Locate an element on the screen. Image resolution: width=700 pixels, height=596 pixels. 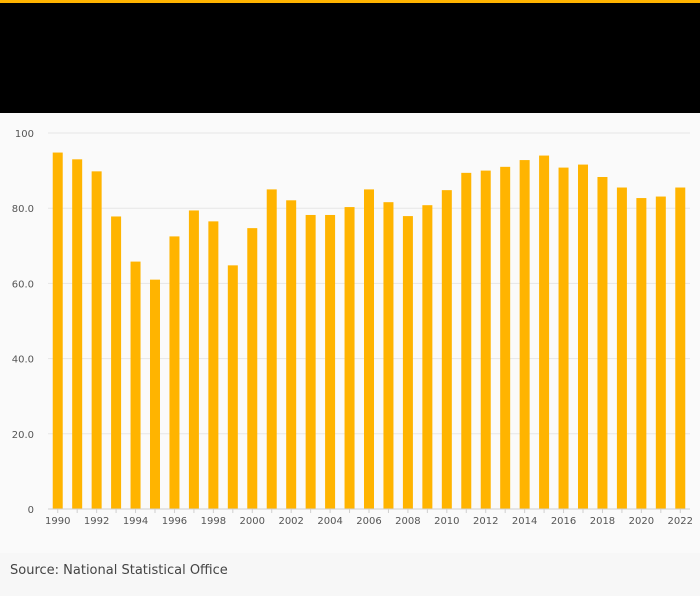
x-tick-label: 1996 is located at coordinates (174, 521).